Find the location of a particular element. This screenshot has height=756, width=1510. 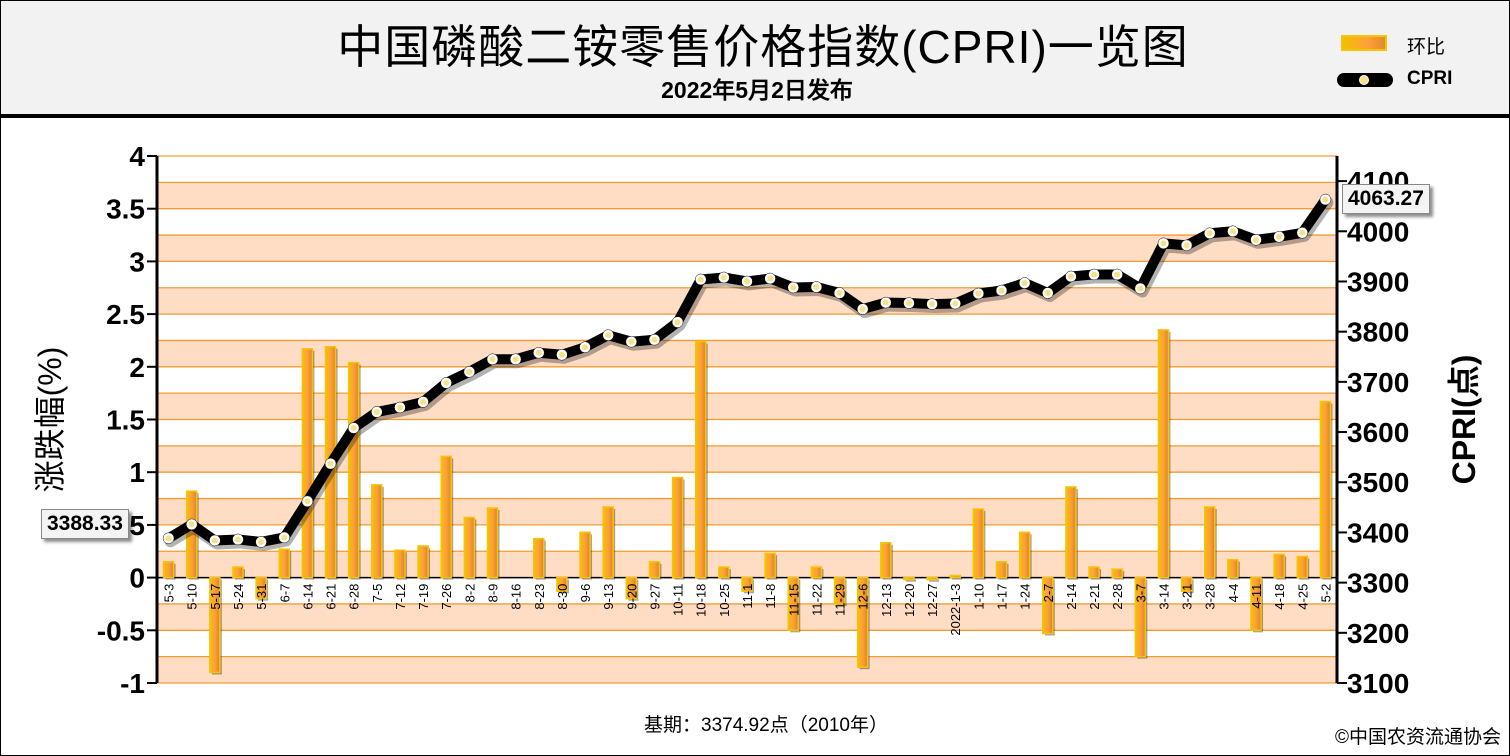

category-label: 6-21 is located at coordinates (331, 597).